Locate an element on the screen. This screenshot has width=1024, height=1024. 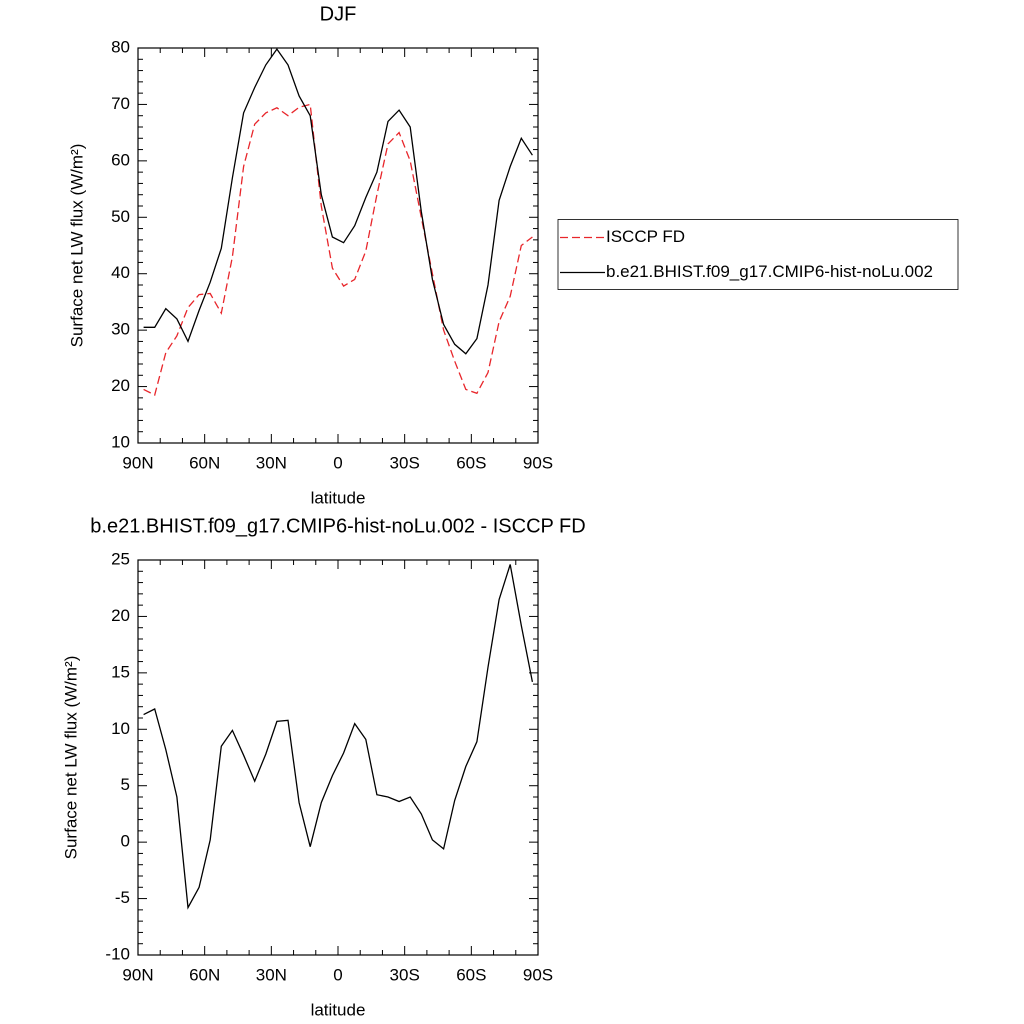
y-tick-label: 70 is located at coordinates (120, 103).